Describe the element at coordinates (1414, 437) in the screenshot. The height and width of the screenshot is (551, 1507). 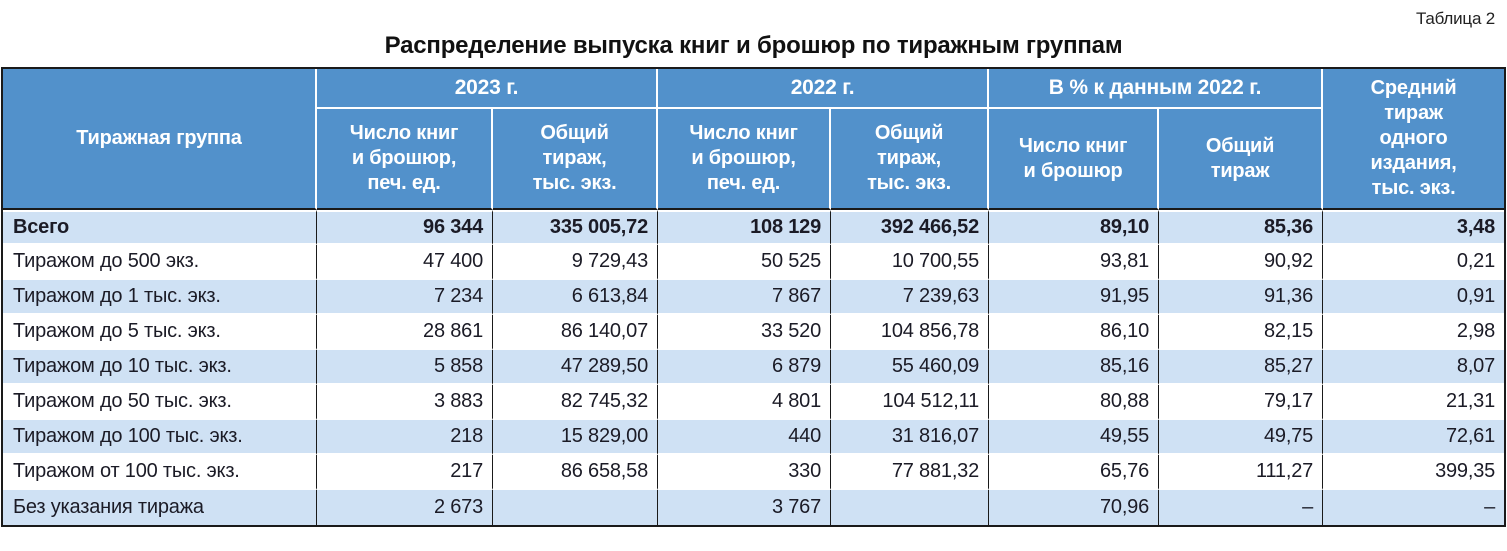
I see `cell-value: 72,61` at that location.